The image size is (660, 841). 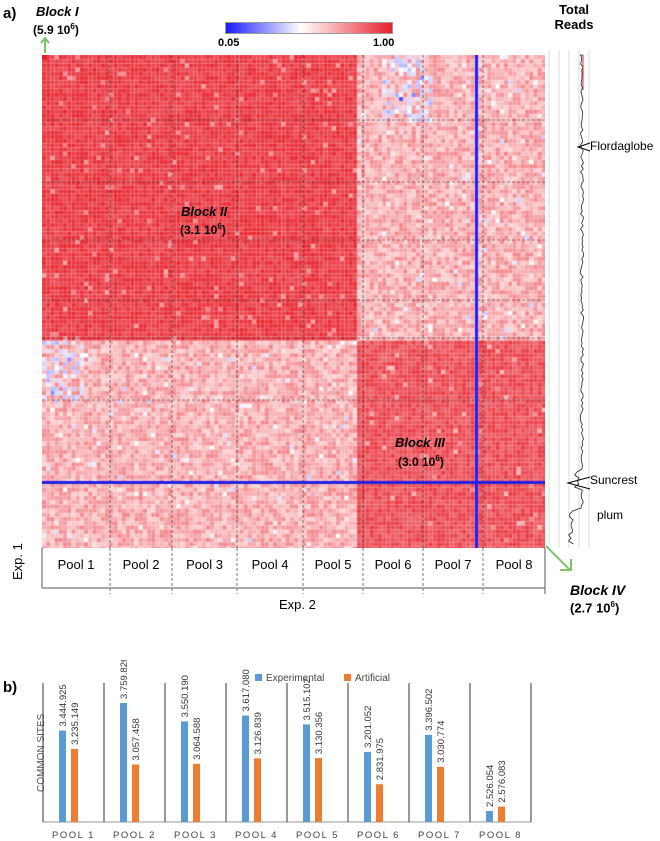 What do you see at coordinates (368, 727) in the screenshot?
I see `data-label-experimental-6: 3.201.052` at bounding box center [368, 727].